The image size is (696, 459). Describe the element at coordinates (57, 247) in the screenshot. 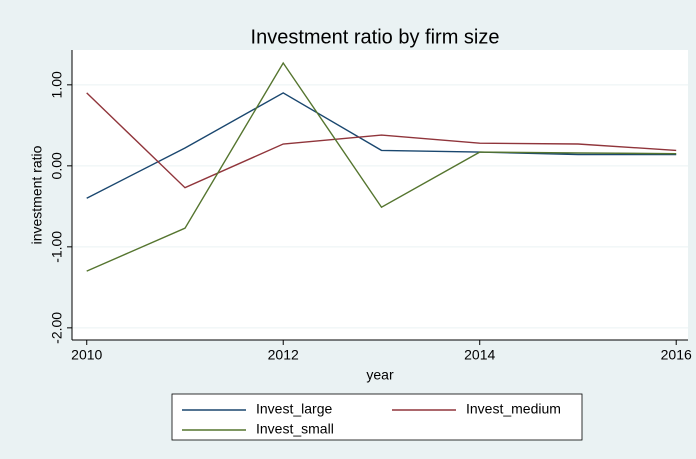

I see `y-tick-label: -1.00` at that location.